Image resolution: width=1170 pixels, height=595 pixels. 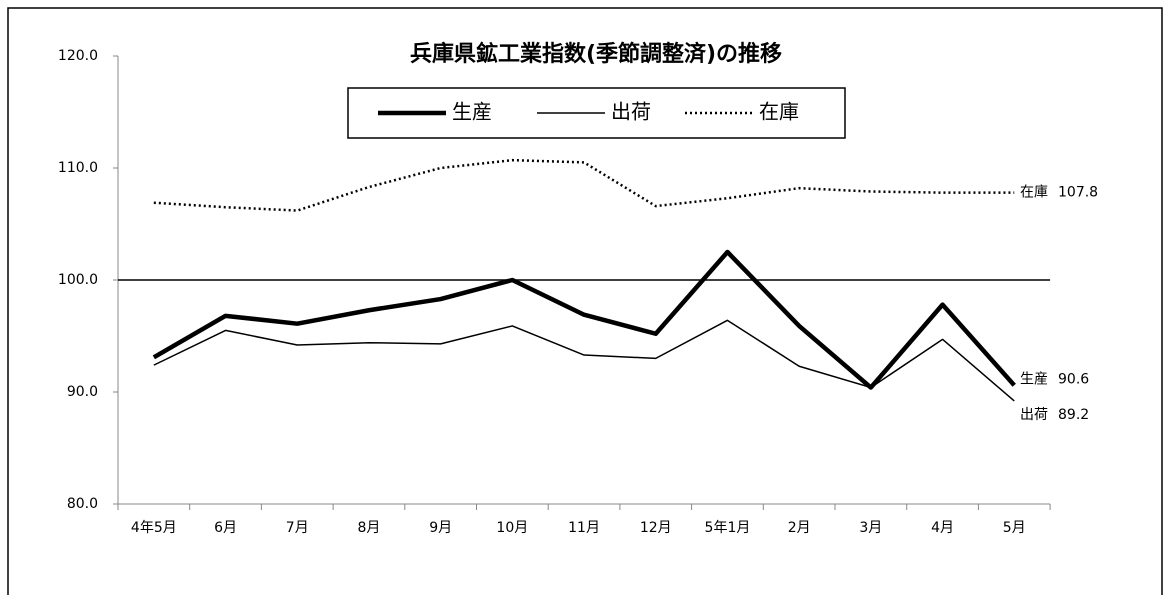 I want to click on end-label-value: 89.2, so click(x=1073, y=415).